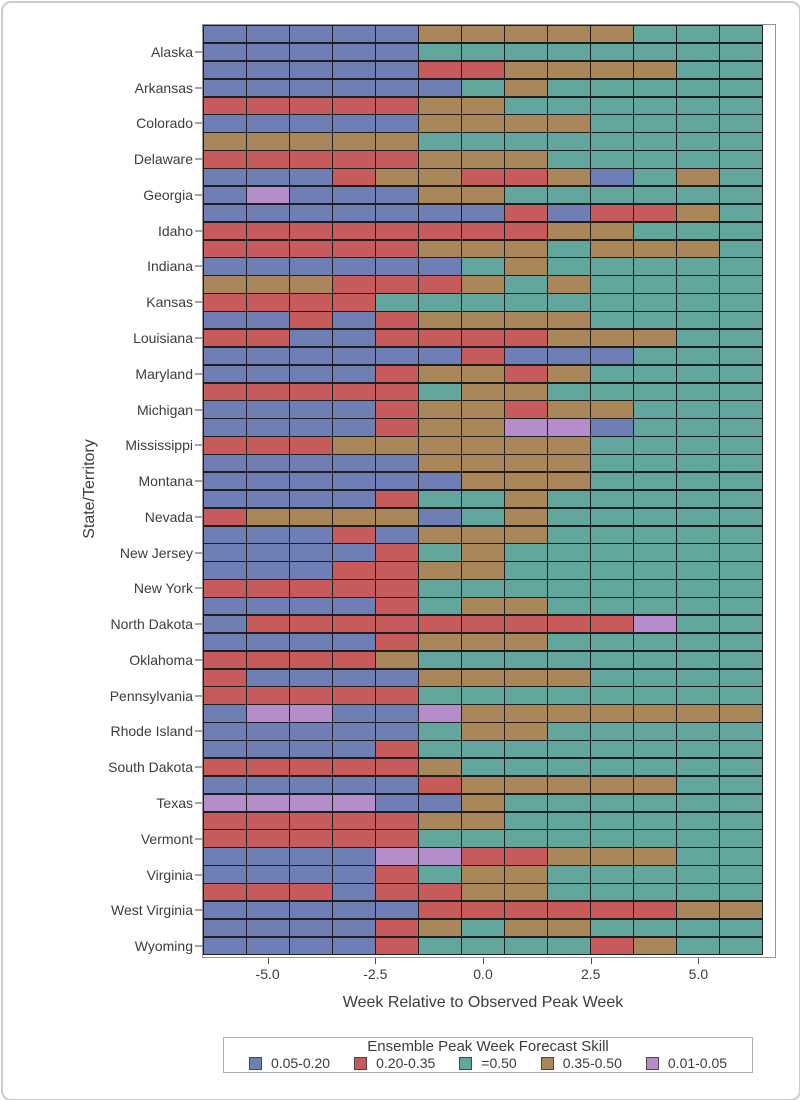 The image size is (800, 1100). What do you see at coordinates (169, 874) in the screenshot?
I see `y-axis-label: Virginia` at bounding box center [169, 874].